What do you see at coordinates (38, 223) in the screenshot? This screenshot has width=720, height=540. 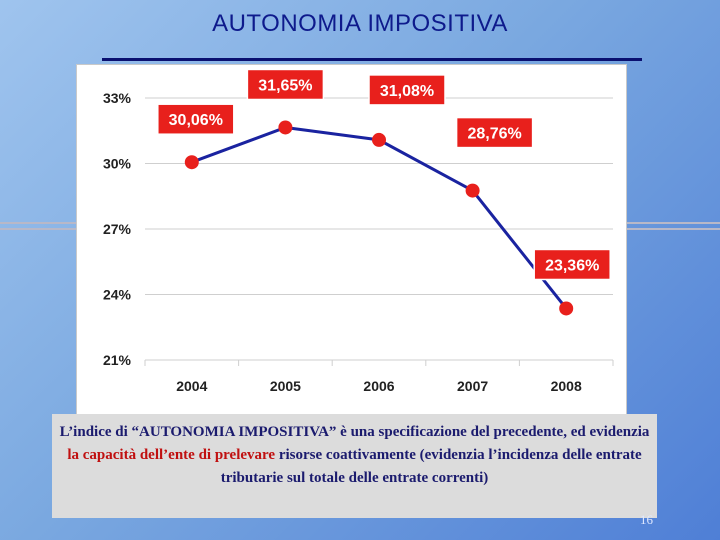 I see `decorative-line-left` at bounding box center [38, 223].